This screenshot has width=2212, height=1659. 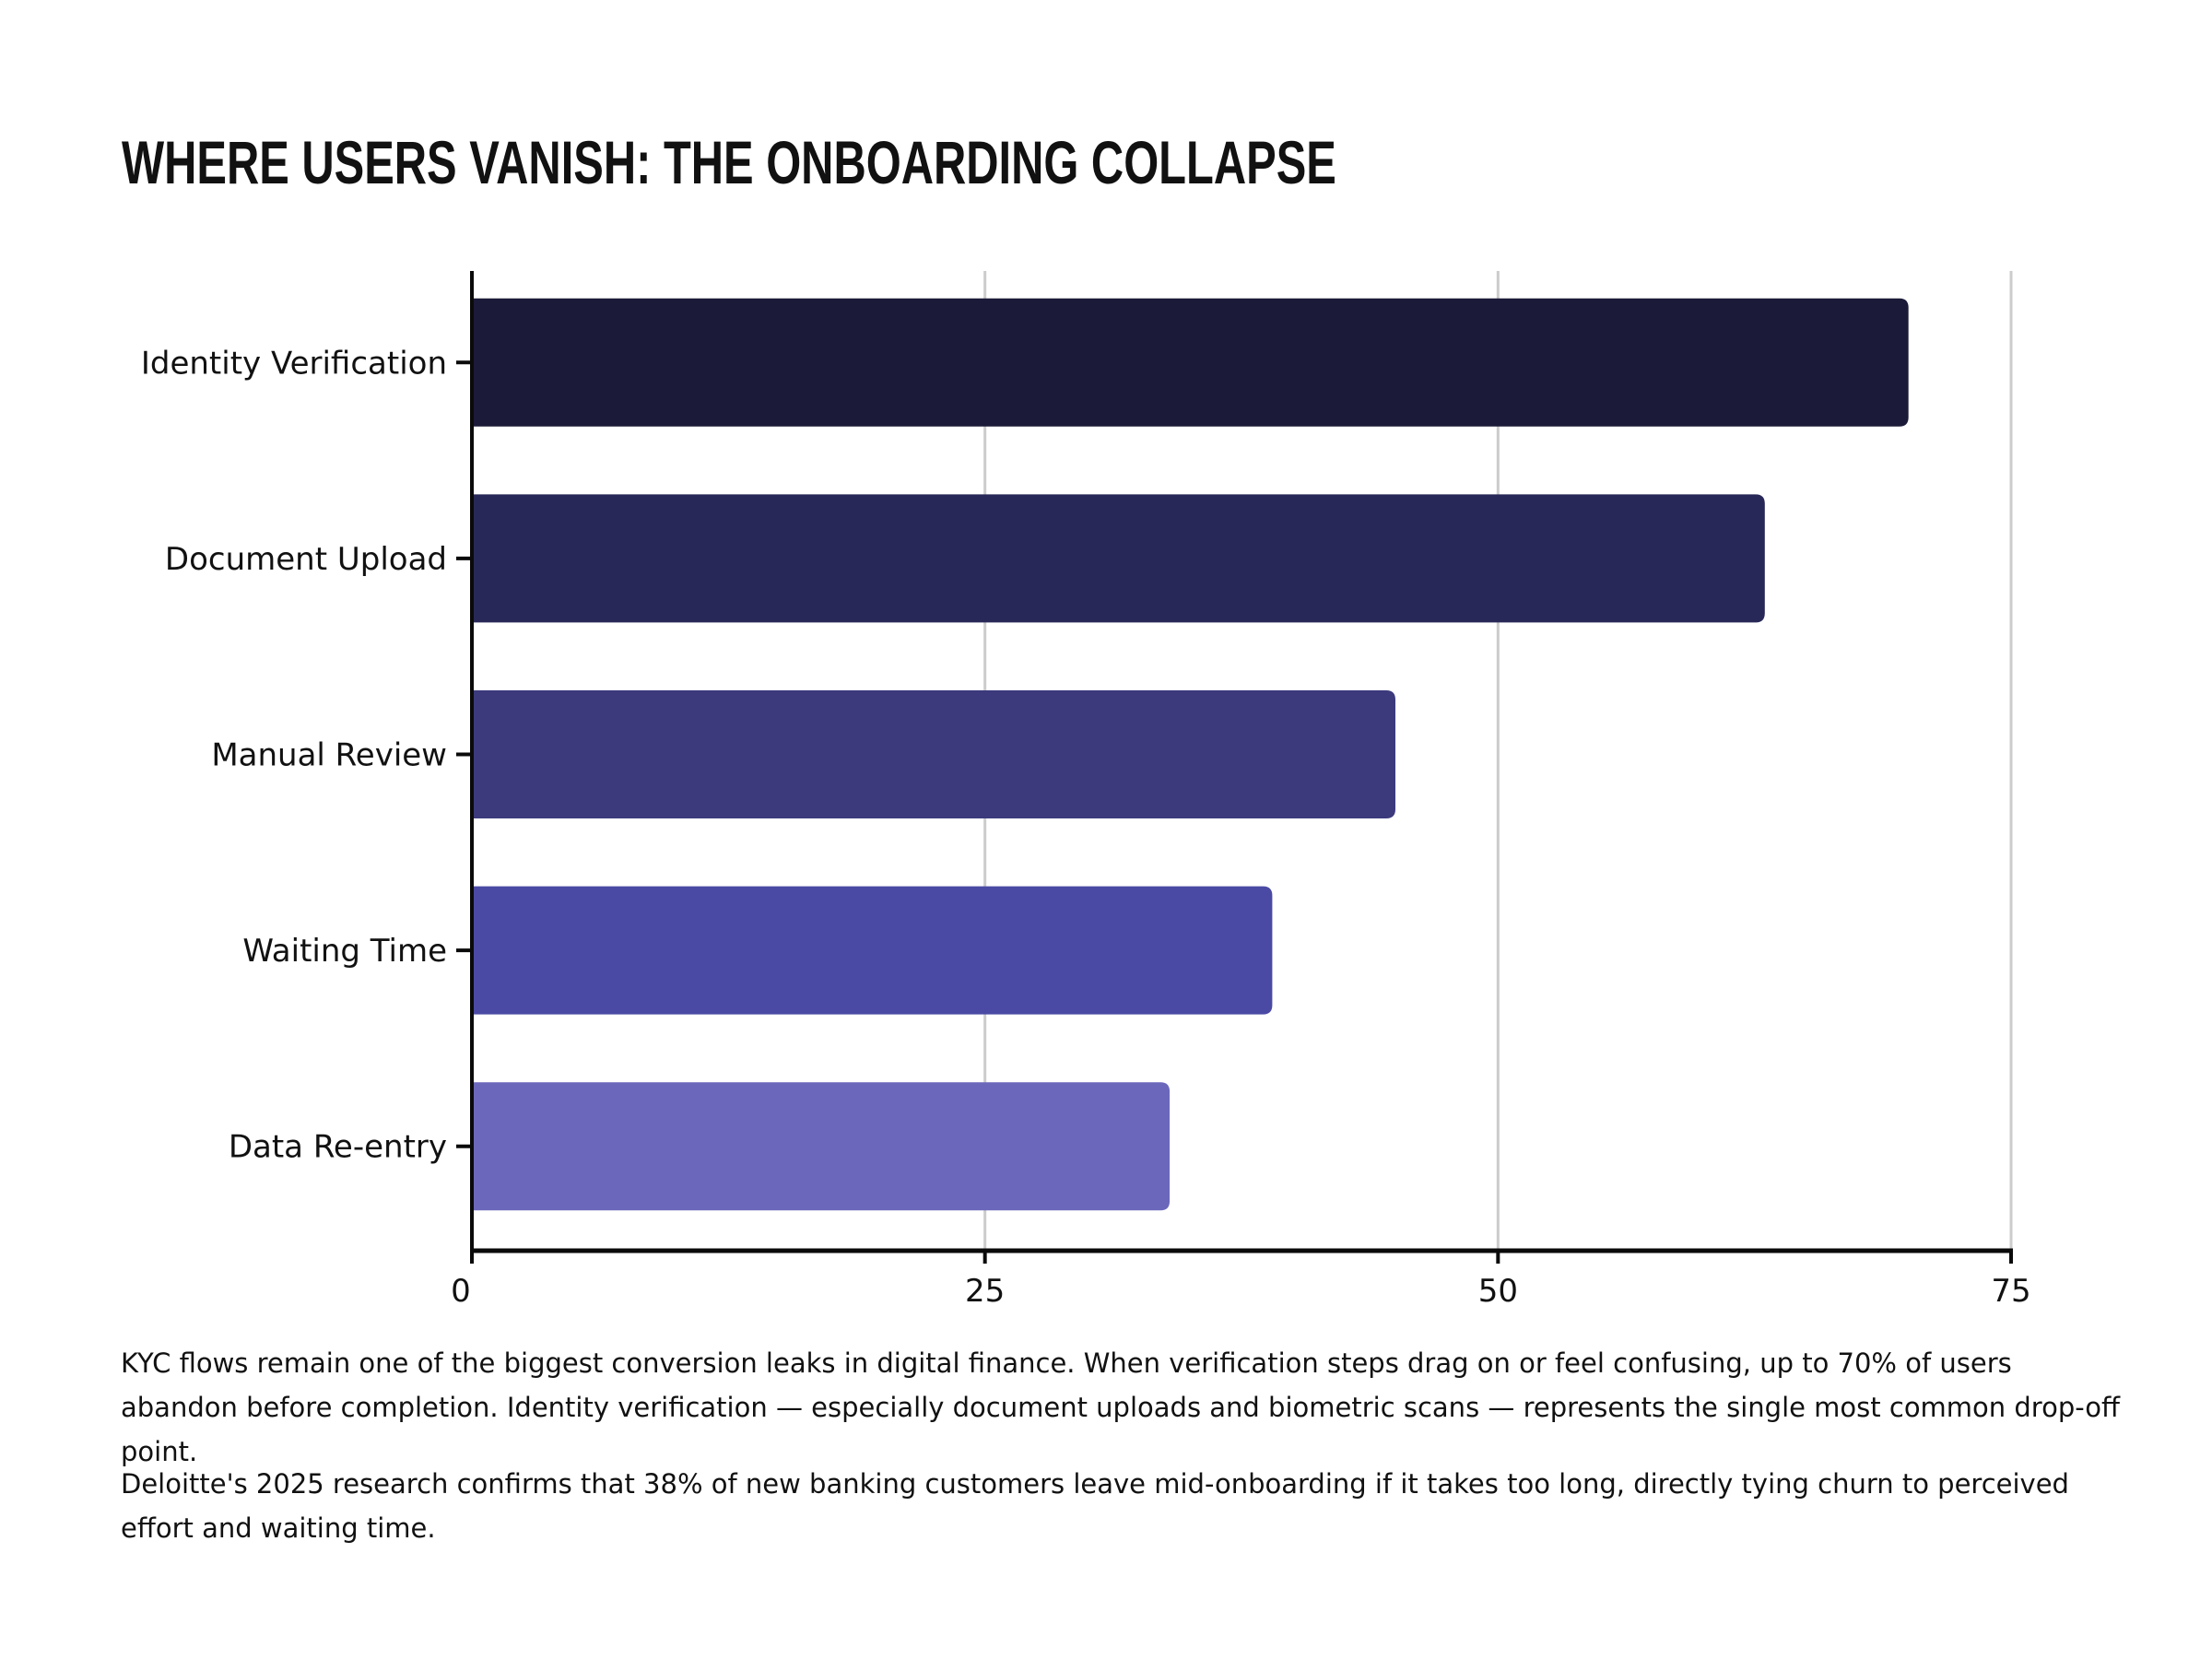 What do you see at coordinates (821, 1146) in the screenshot?
I see `bar-data-re-entry` at bounding box center [821, 1146].